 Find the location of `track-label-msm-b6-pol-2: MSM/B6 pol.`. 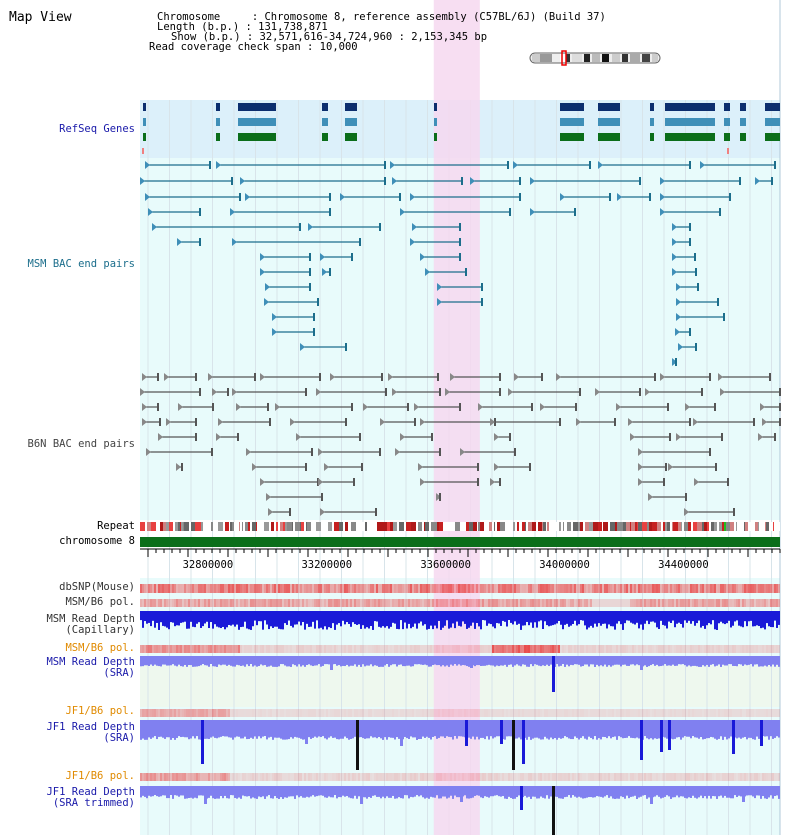

track-label-msm-b6-pol-2: MSM/B6 pol. is located at coordinates (100, 648).